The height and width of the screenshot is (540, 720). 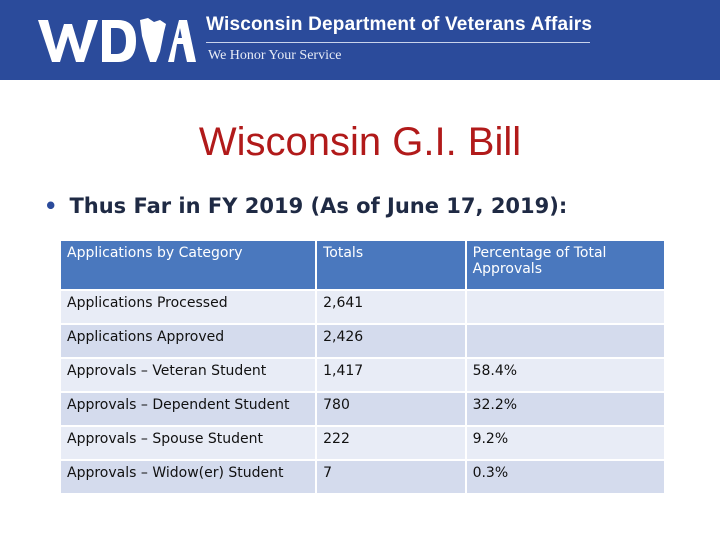 I want to click on table-row: Approvals – Veteran Student 1,417 58.4%, so click(x=362, y=375).